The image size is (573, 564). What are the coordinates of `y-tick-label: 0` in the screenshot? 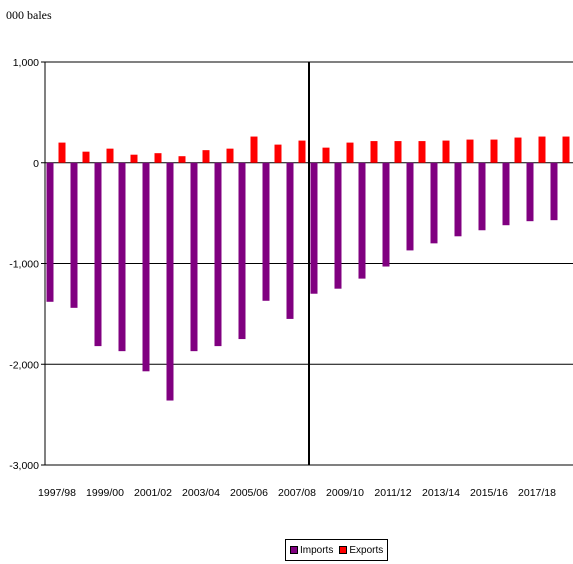 It's located at (36, 164).